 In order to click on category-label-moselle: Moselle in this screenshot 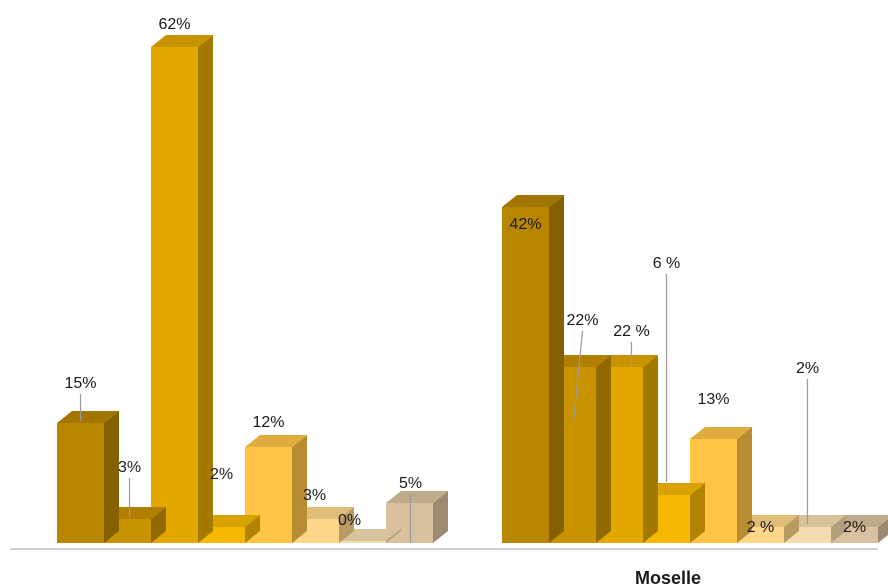, I will do `click(668, 578)`.